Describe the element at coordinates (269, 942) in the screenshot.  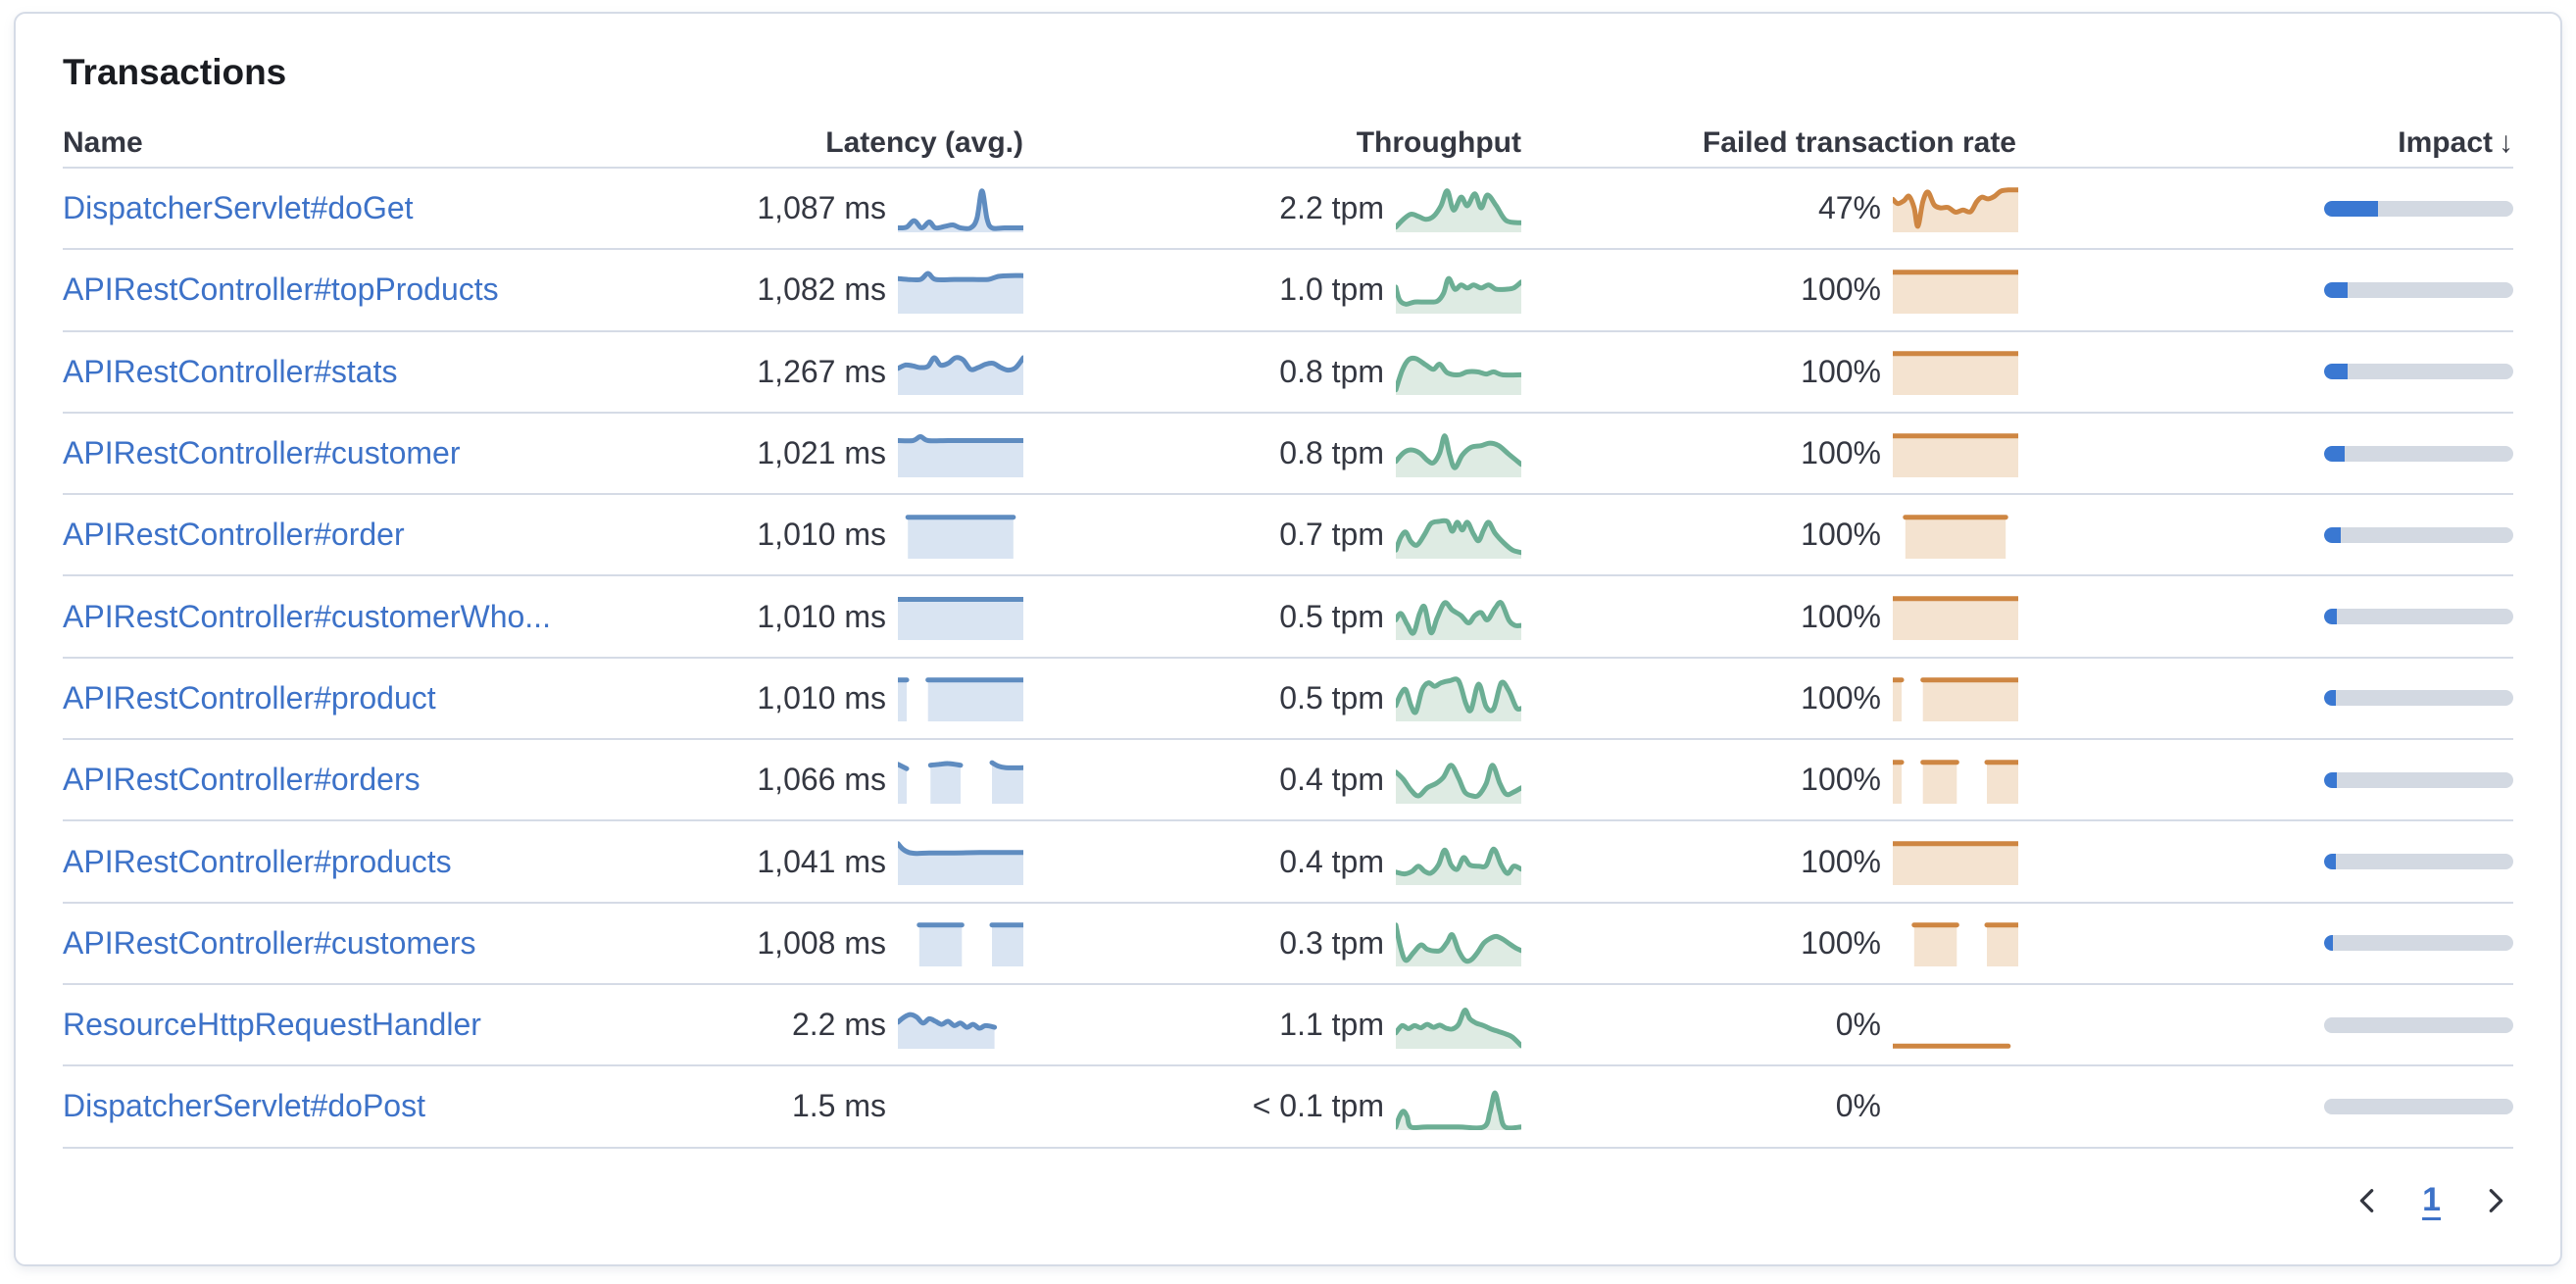
I see `transaction-name-link: APIRestController#customers` at that location.